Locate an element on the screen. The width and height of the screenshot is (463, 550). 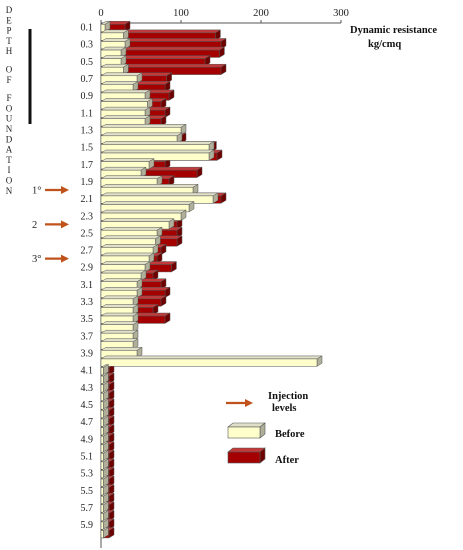
chart-title: Dynamic resistance is located at coordinates (393, 30).